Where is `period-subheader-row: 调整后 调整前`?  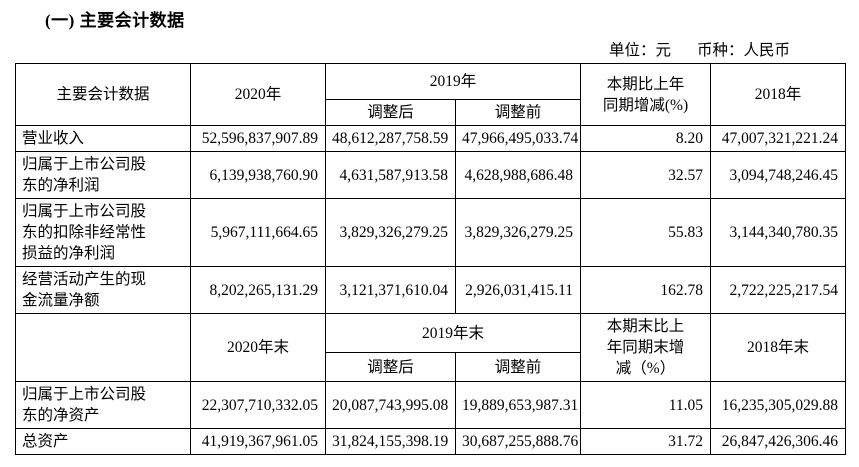 period-subheader-row: 调整后 调整前 is located at coordinates (431, 112).